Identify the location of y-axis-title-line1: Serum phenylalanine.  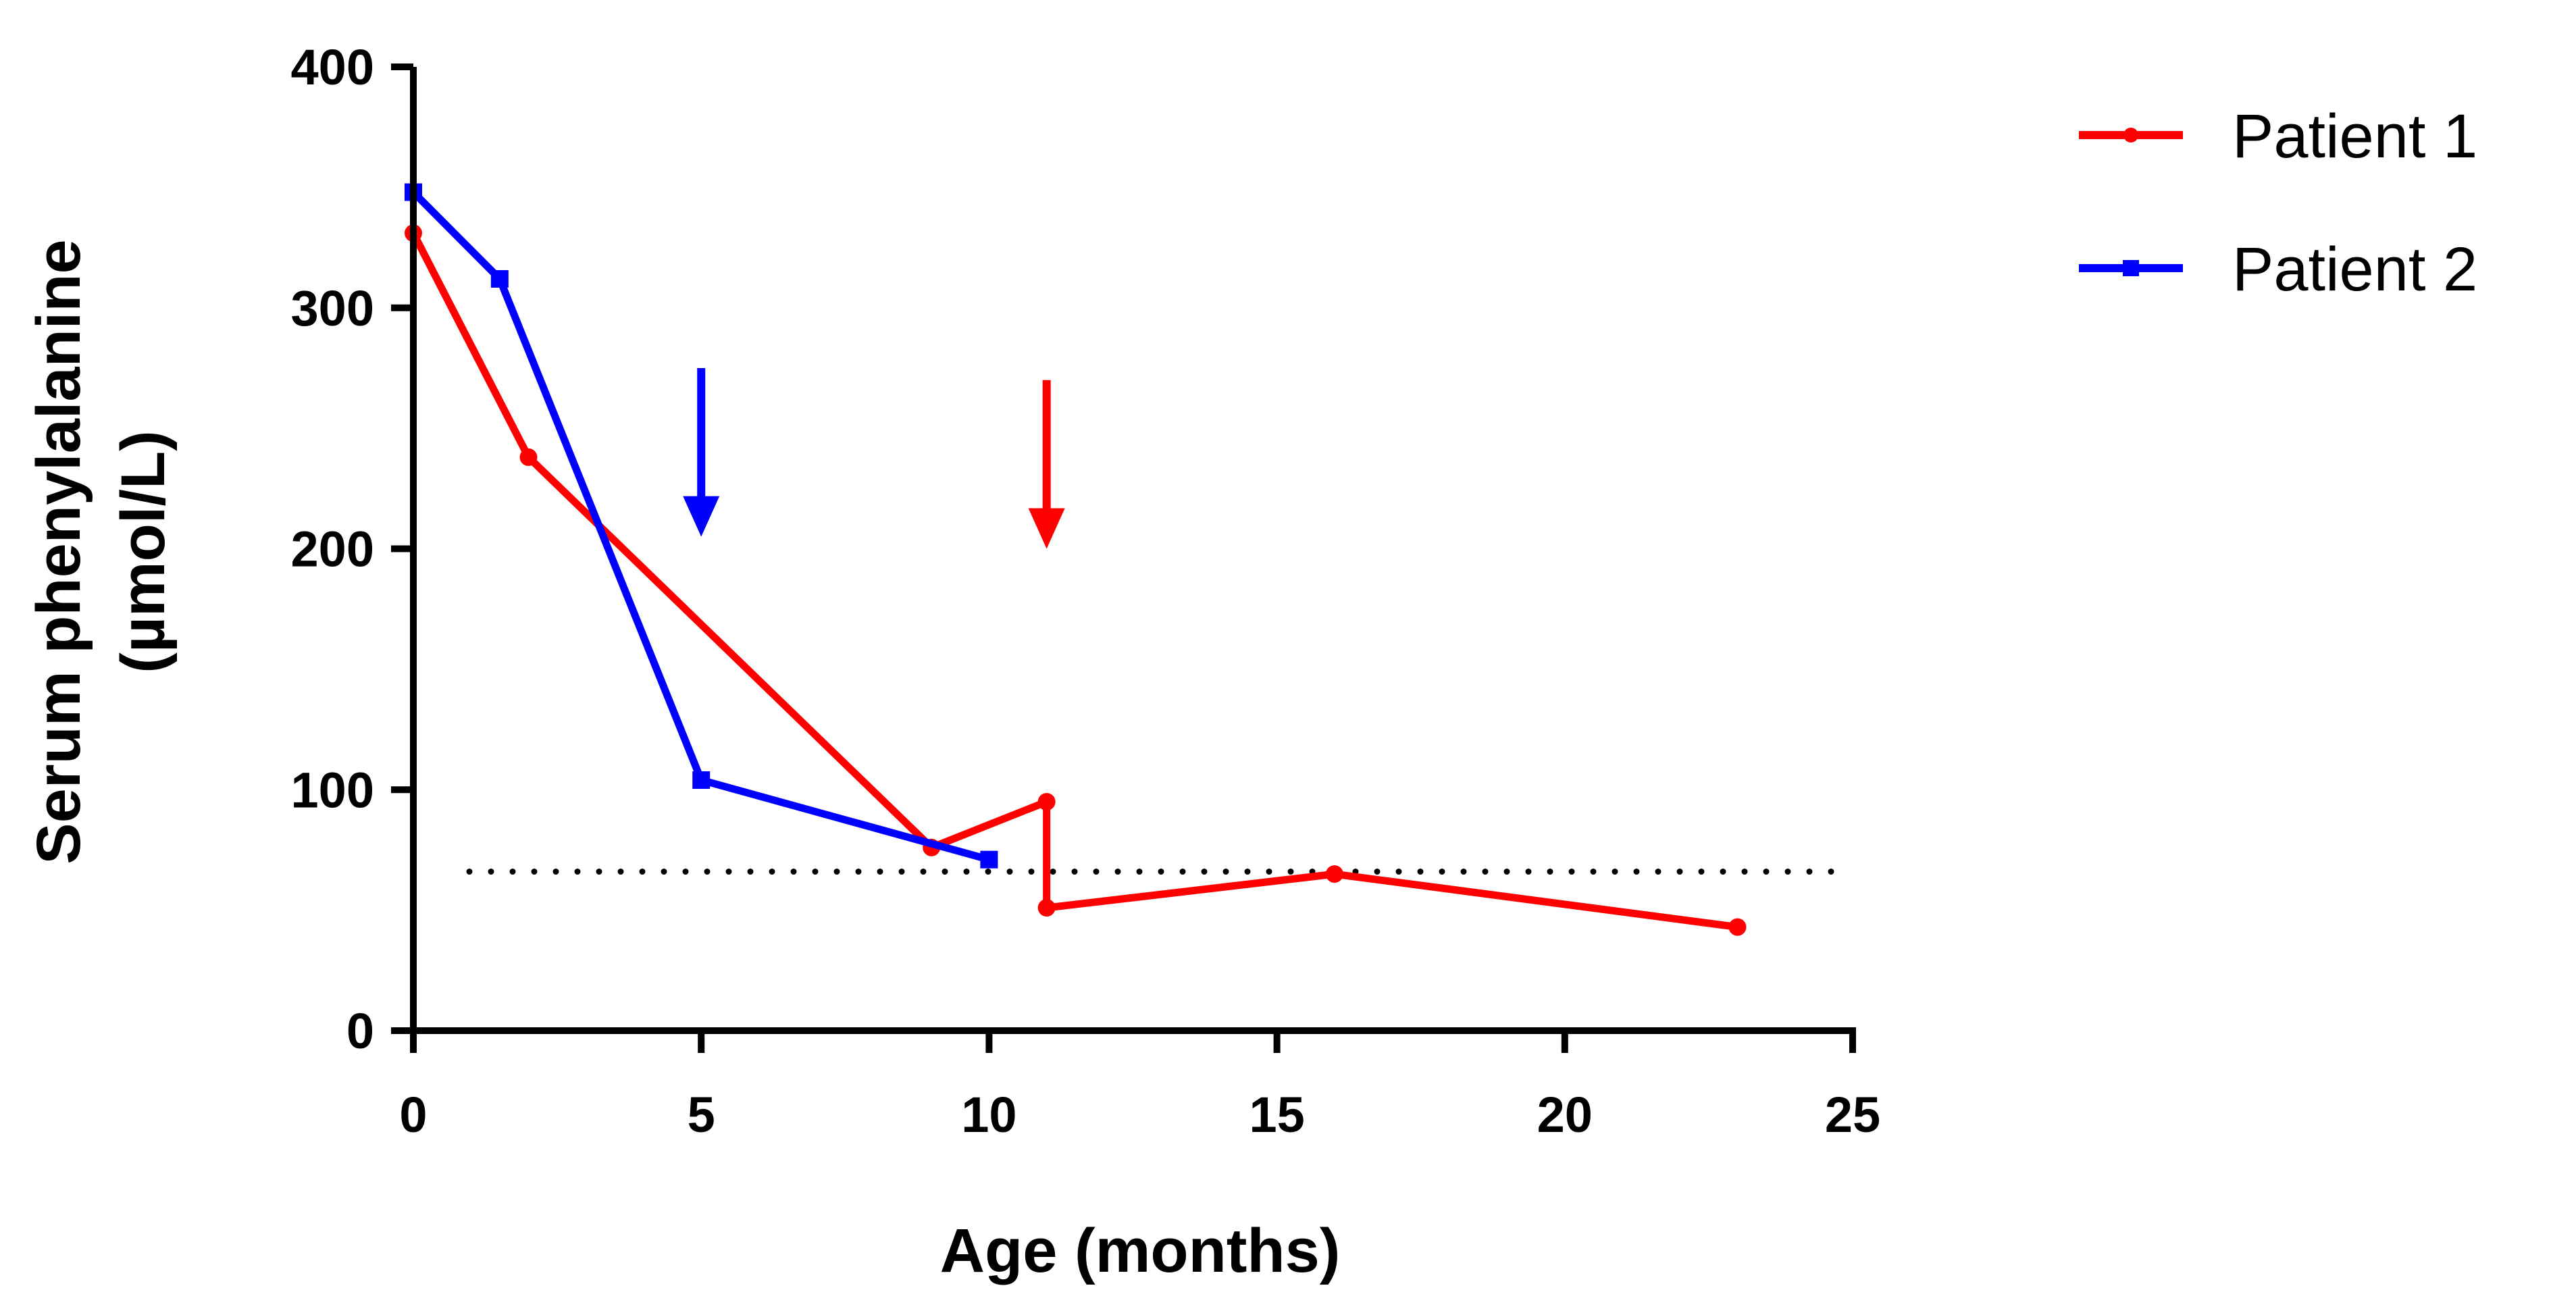
(58, 551).